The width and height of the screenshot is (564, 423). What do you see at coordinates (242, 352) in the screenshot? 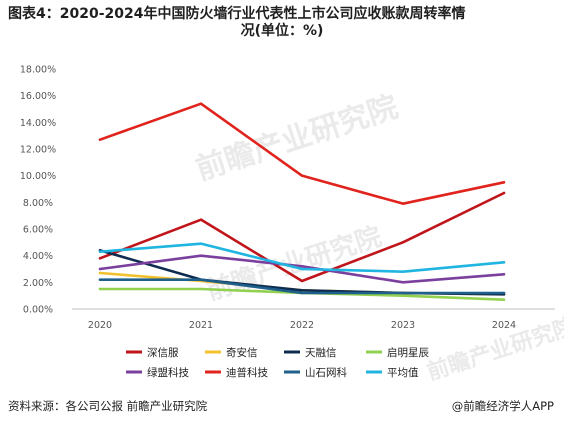
I see `legend-label: 奇安信` at bounding box center [242, 352].